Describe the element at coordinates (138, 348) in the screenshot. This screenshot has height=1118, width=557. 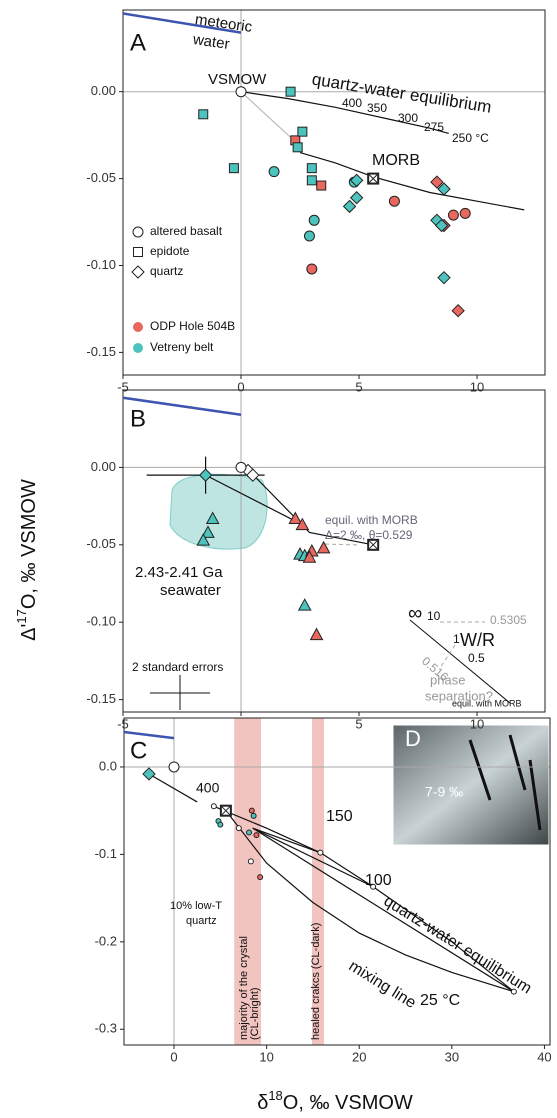
I see `legend-swatch` at that location.